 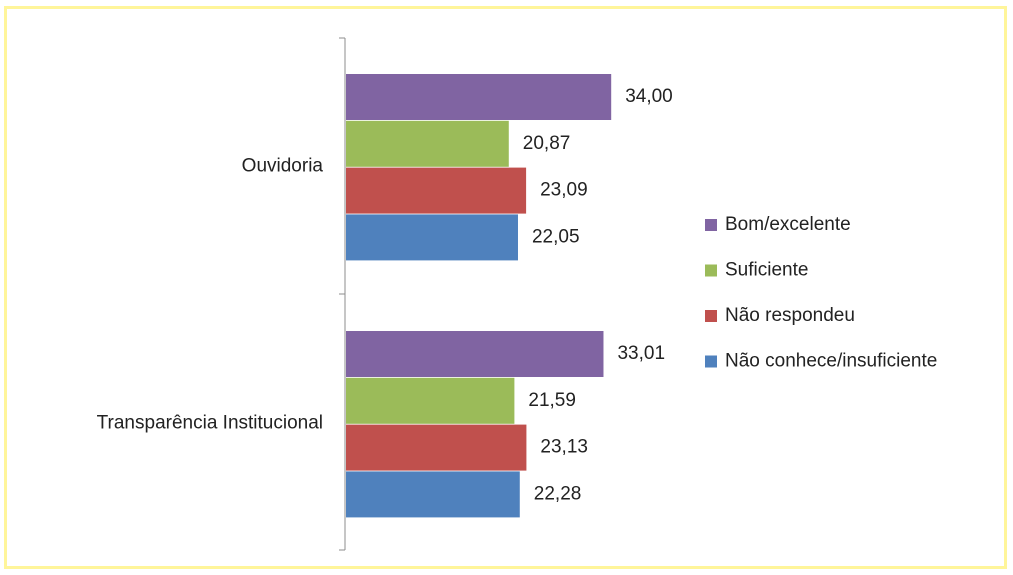 I want to click on bar-ouvidoria-nao-respondeu, so click(x=436, y=190).